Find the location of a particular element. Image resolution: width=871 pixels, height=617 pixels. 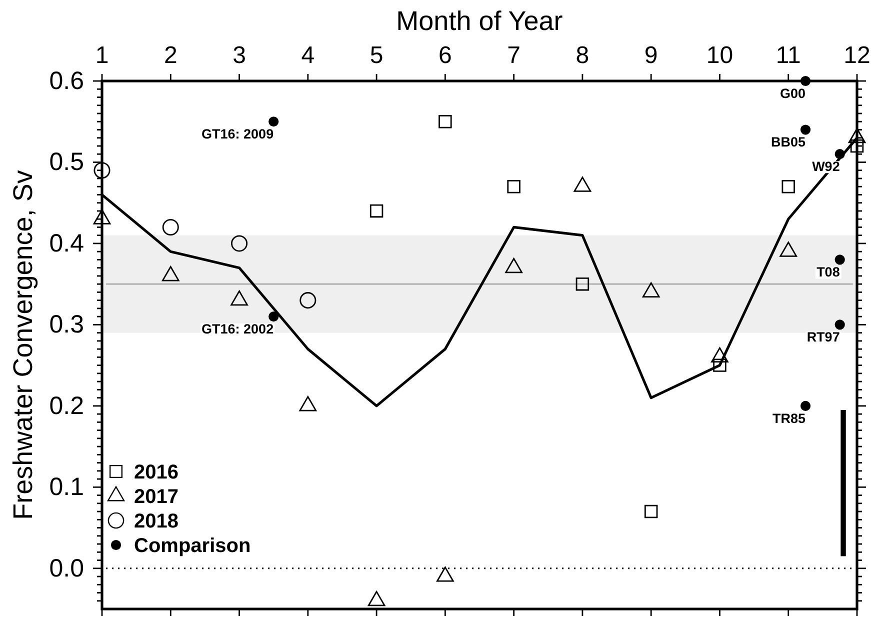

legend-label: 2018 is located at coordinates (156, 521).